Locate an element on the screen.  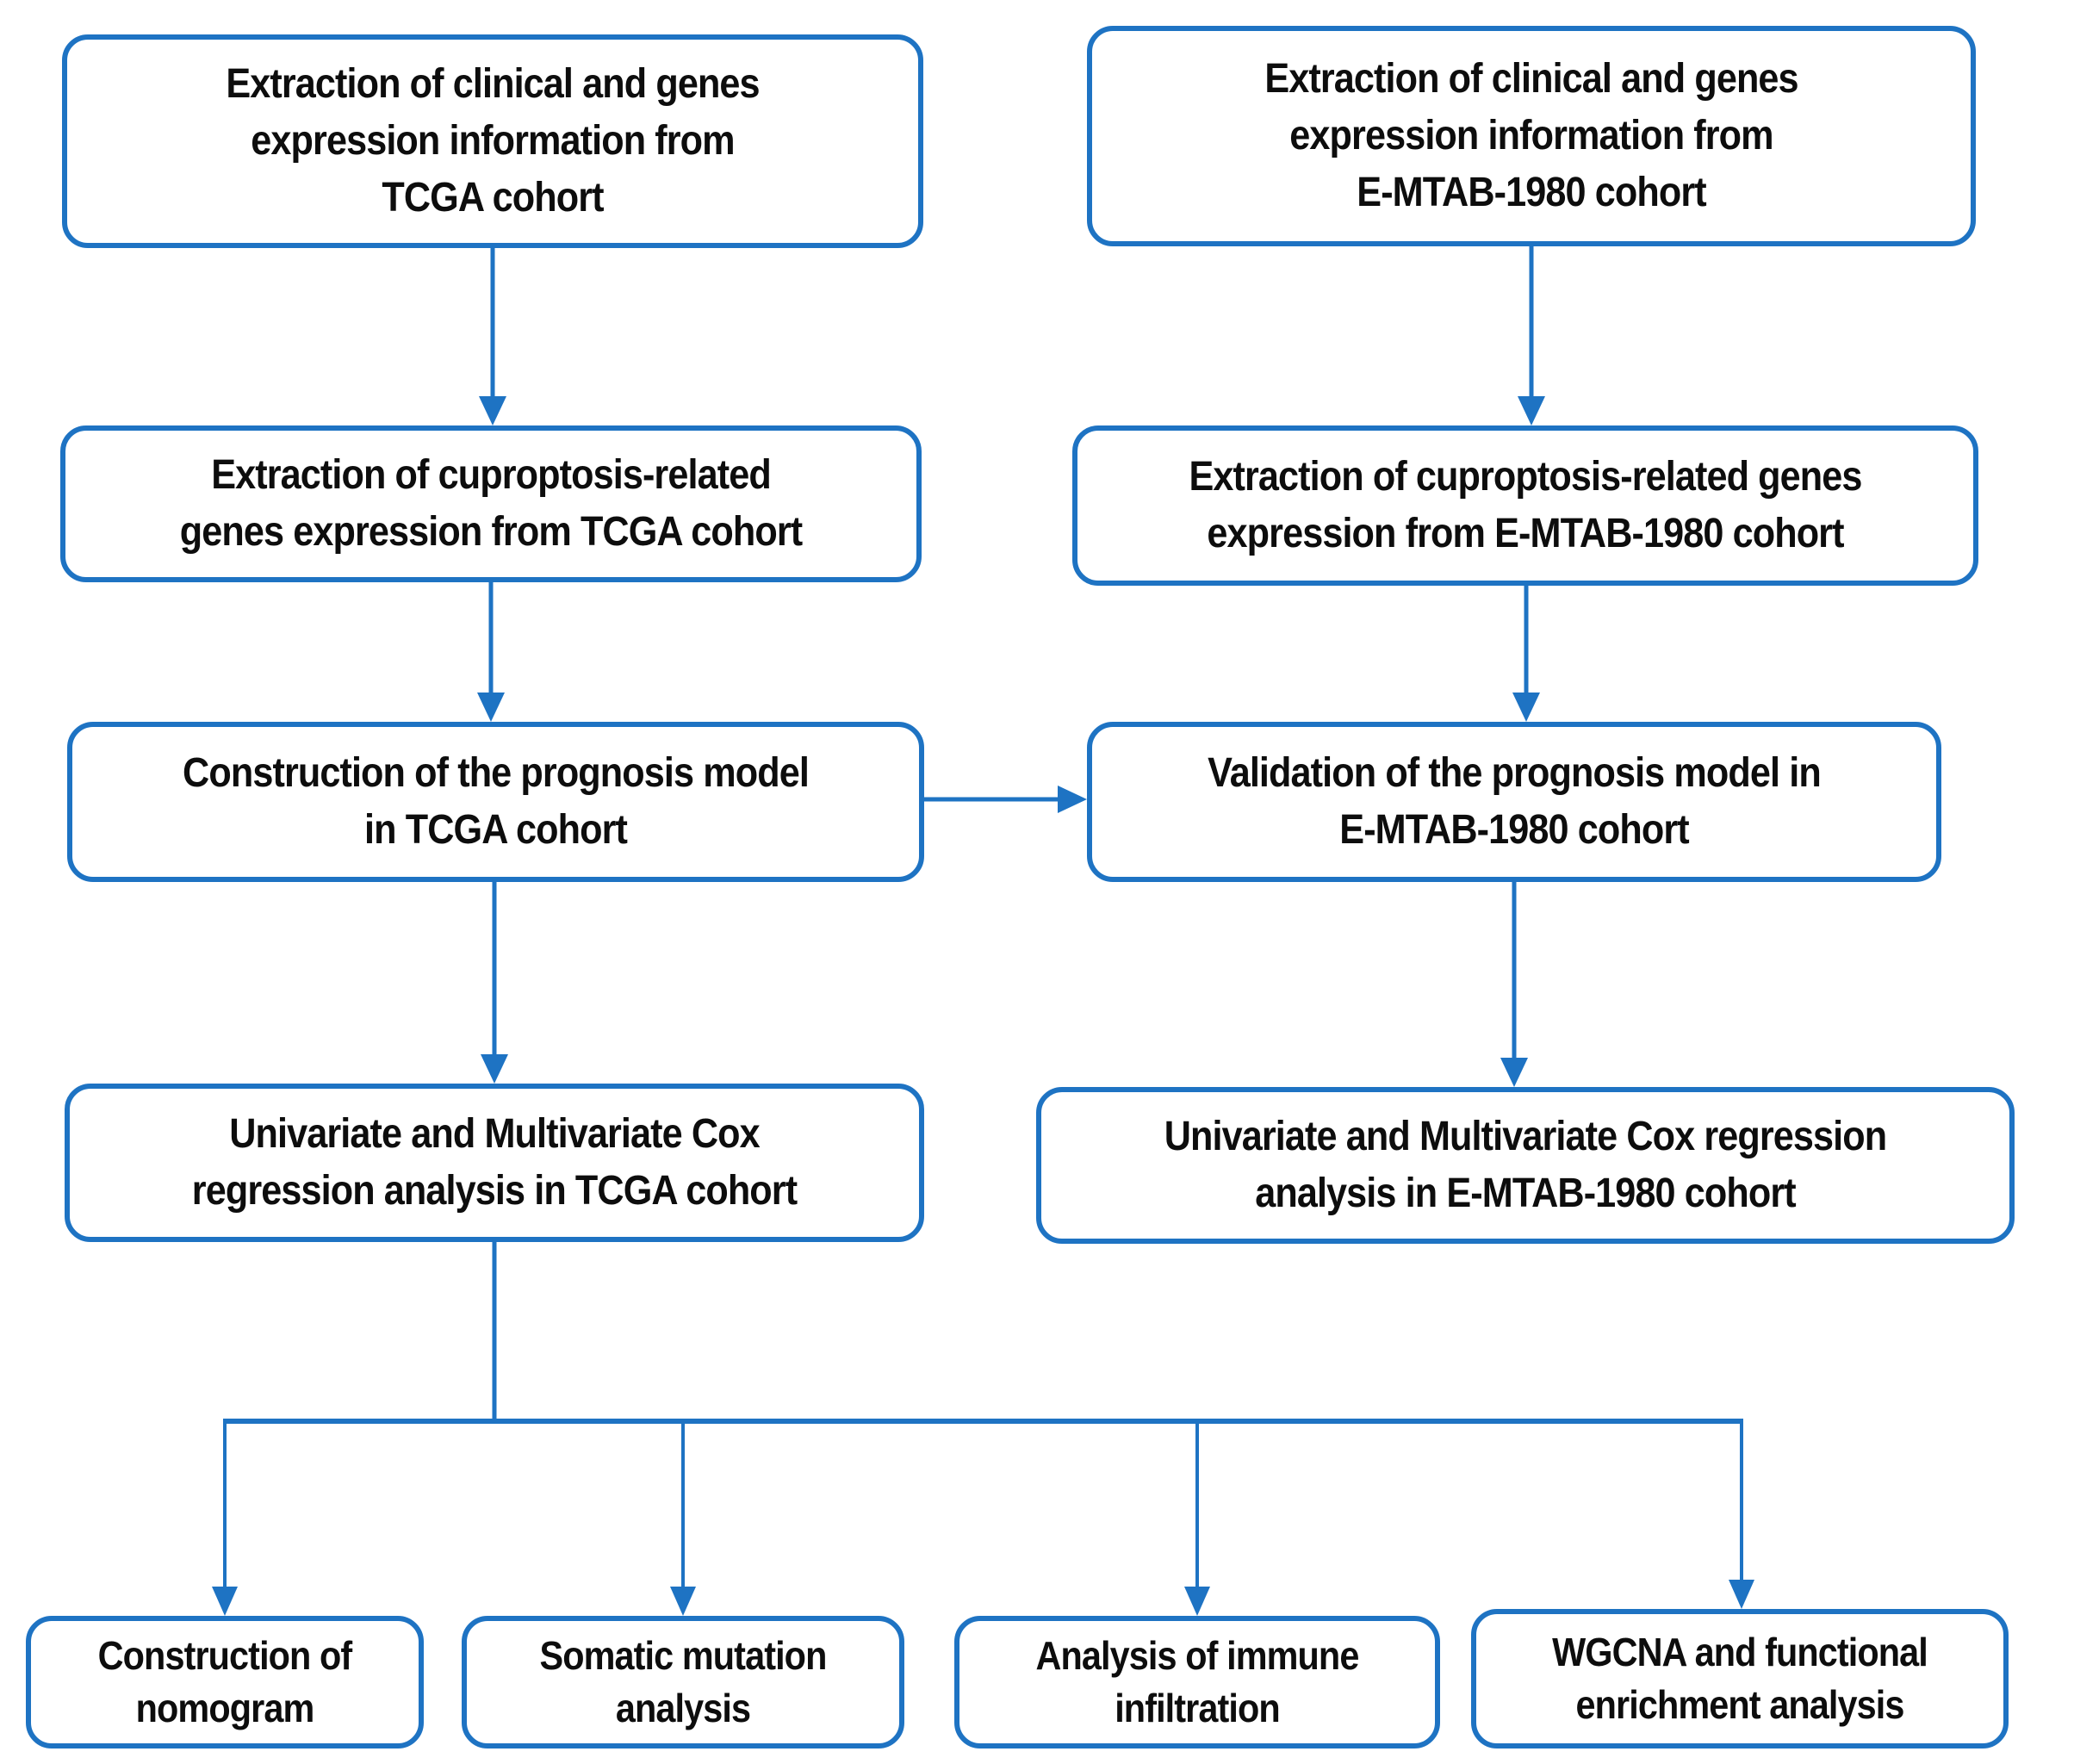
node-wgcna-label: WGCNA and functional enrichment analysis is located at coordinates (1740, 1678).